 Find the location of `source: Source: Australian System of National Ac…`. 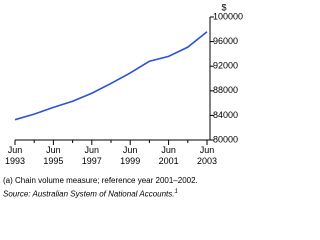

source: Source: Australian System of National Ac… is located at coordinates (90, 194).